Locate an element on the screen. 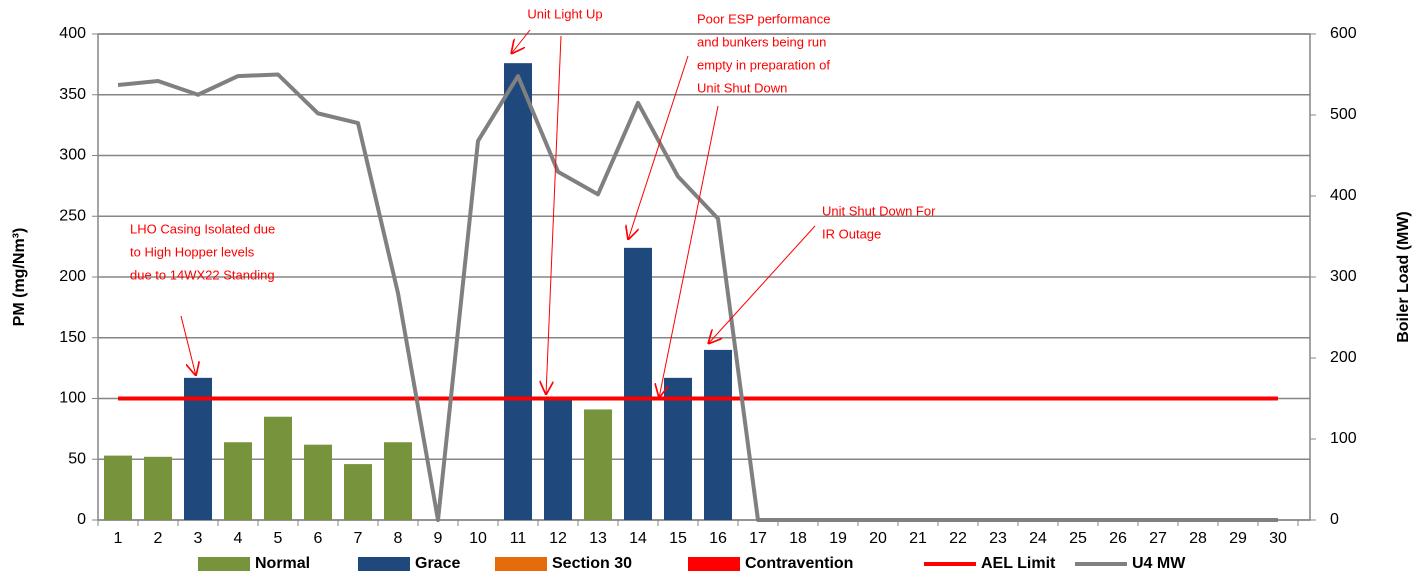 This screenshot has height=577, width=1424. y-tick-label: 50 is located at coordinates (77, 458).